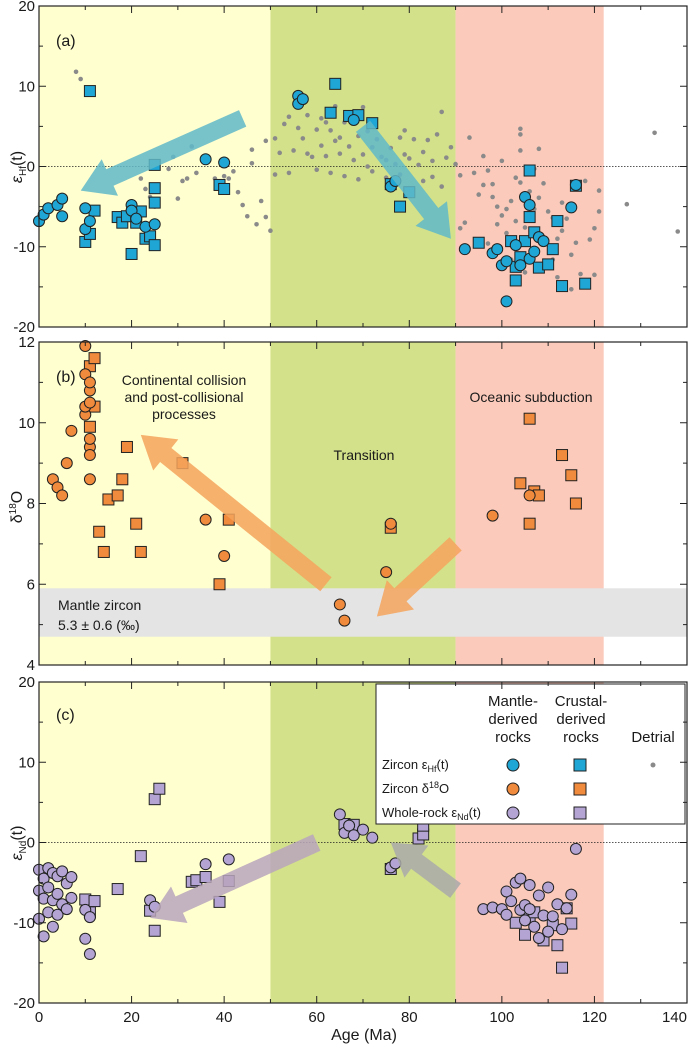  I want to click on panel-a-label: (a), so click(66, 41).